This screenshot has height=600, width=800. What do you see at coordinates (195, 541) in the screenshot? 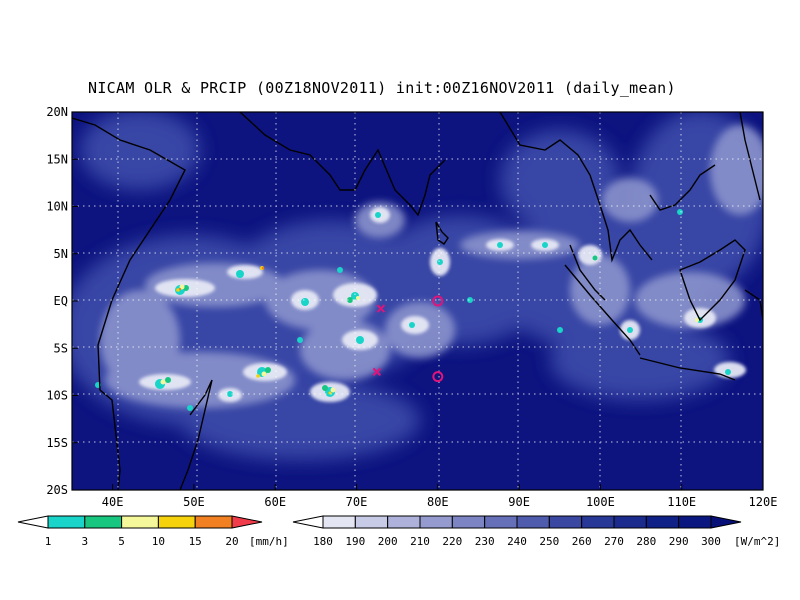
I see `precip-label: 15` at bounding box center [195, 541].